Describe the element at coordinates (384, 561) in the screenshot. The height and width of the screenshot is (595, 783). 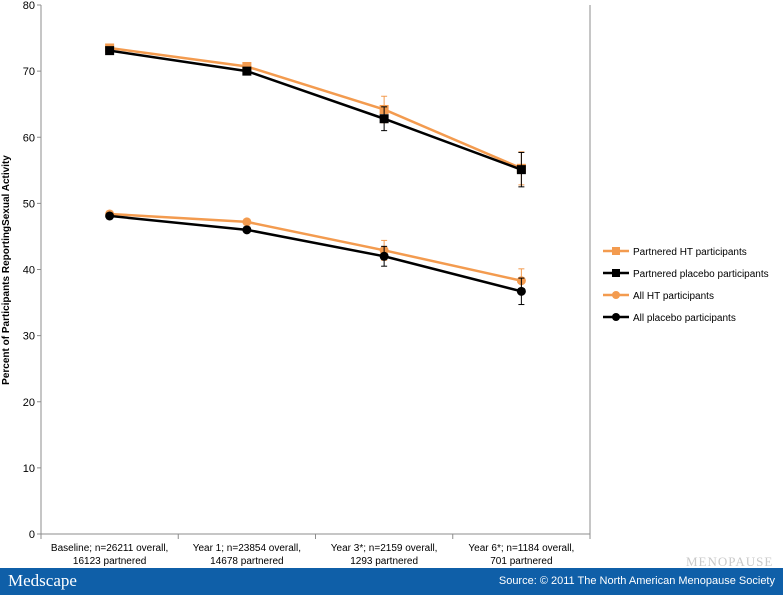
I see `x-tick-label-line: 1293 partnered` at that location.